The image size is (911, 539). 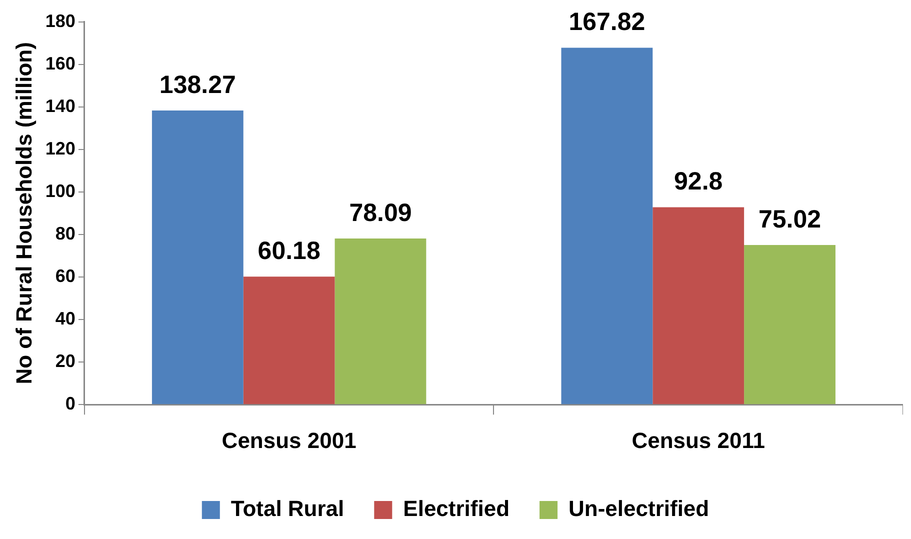 What do you see at coordinates (639, 509) in the screenshot?
I see `legend-label: Un-electrified` at bounding box center [639, 509].